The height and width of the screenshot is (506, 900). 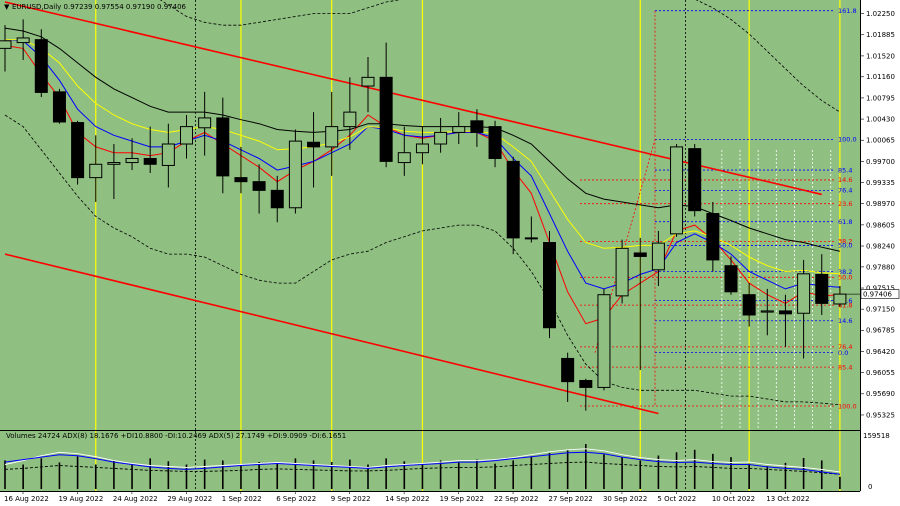 What do you see at coordinates (351, 499) in the screenshot?
I see `time-tick-label: 9 Sep 2022` at bounding box center [351, 499].